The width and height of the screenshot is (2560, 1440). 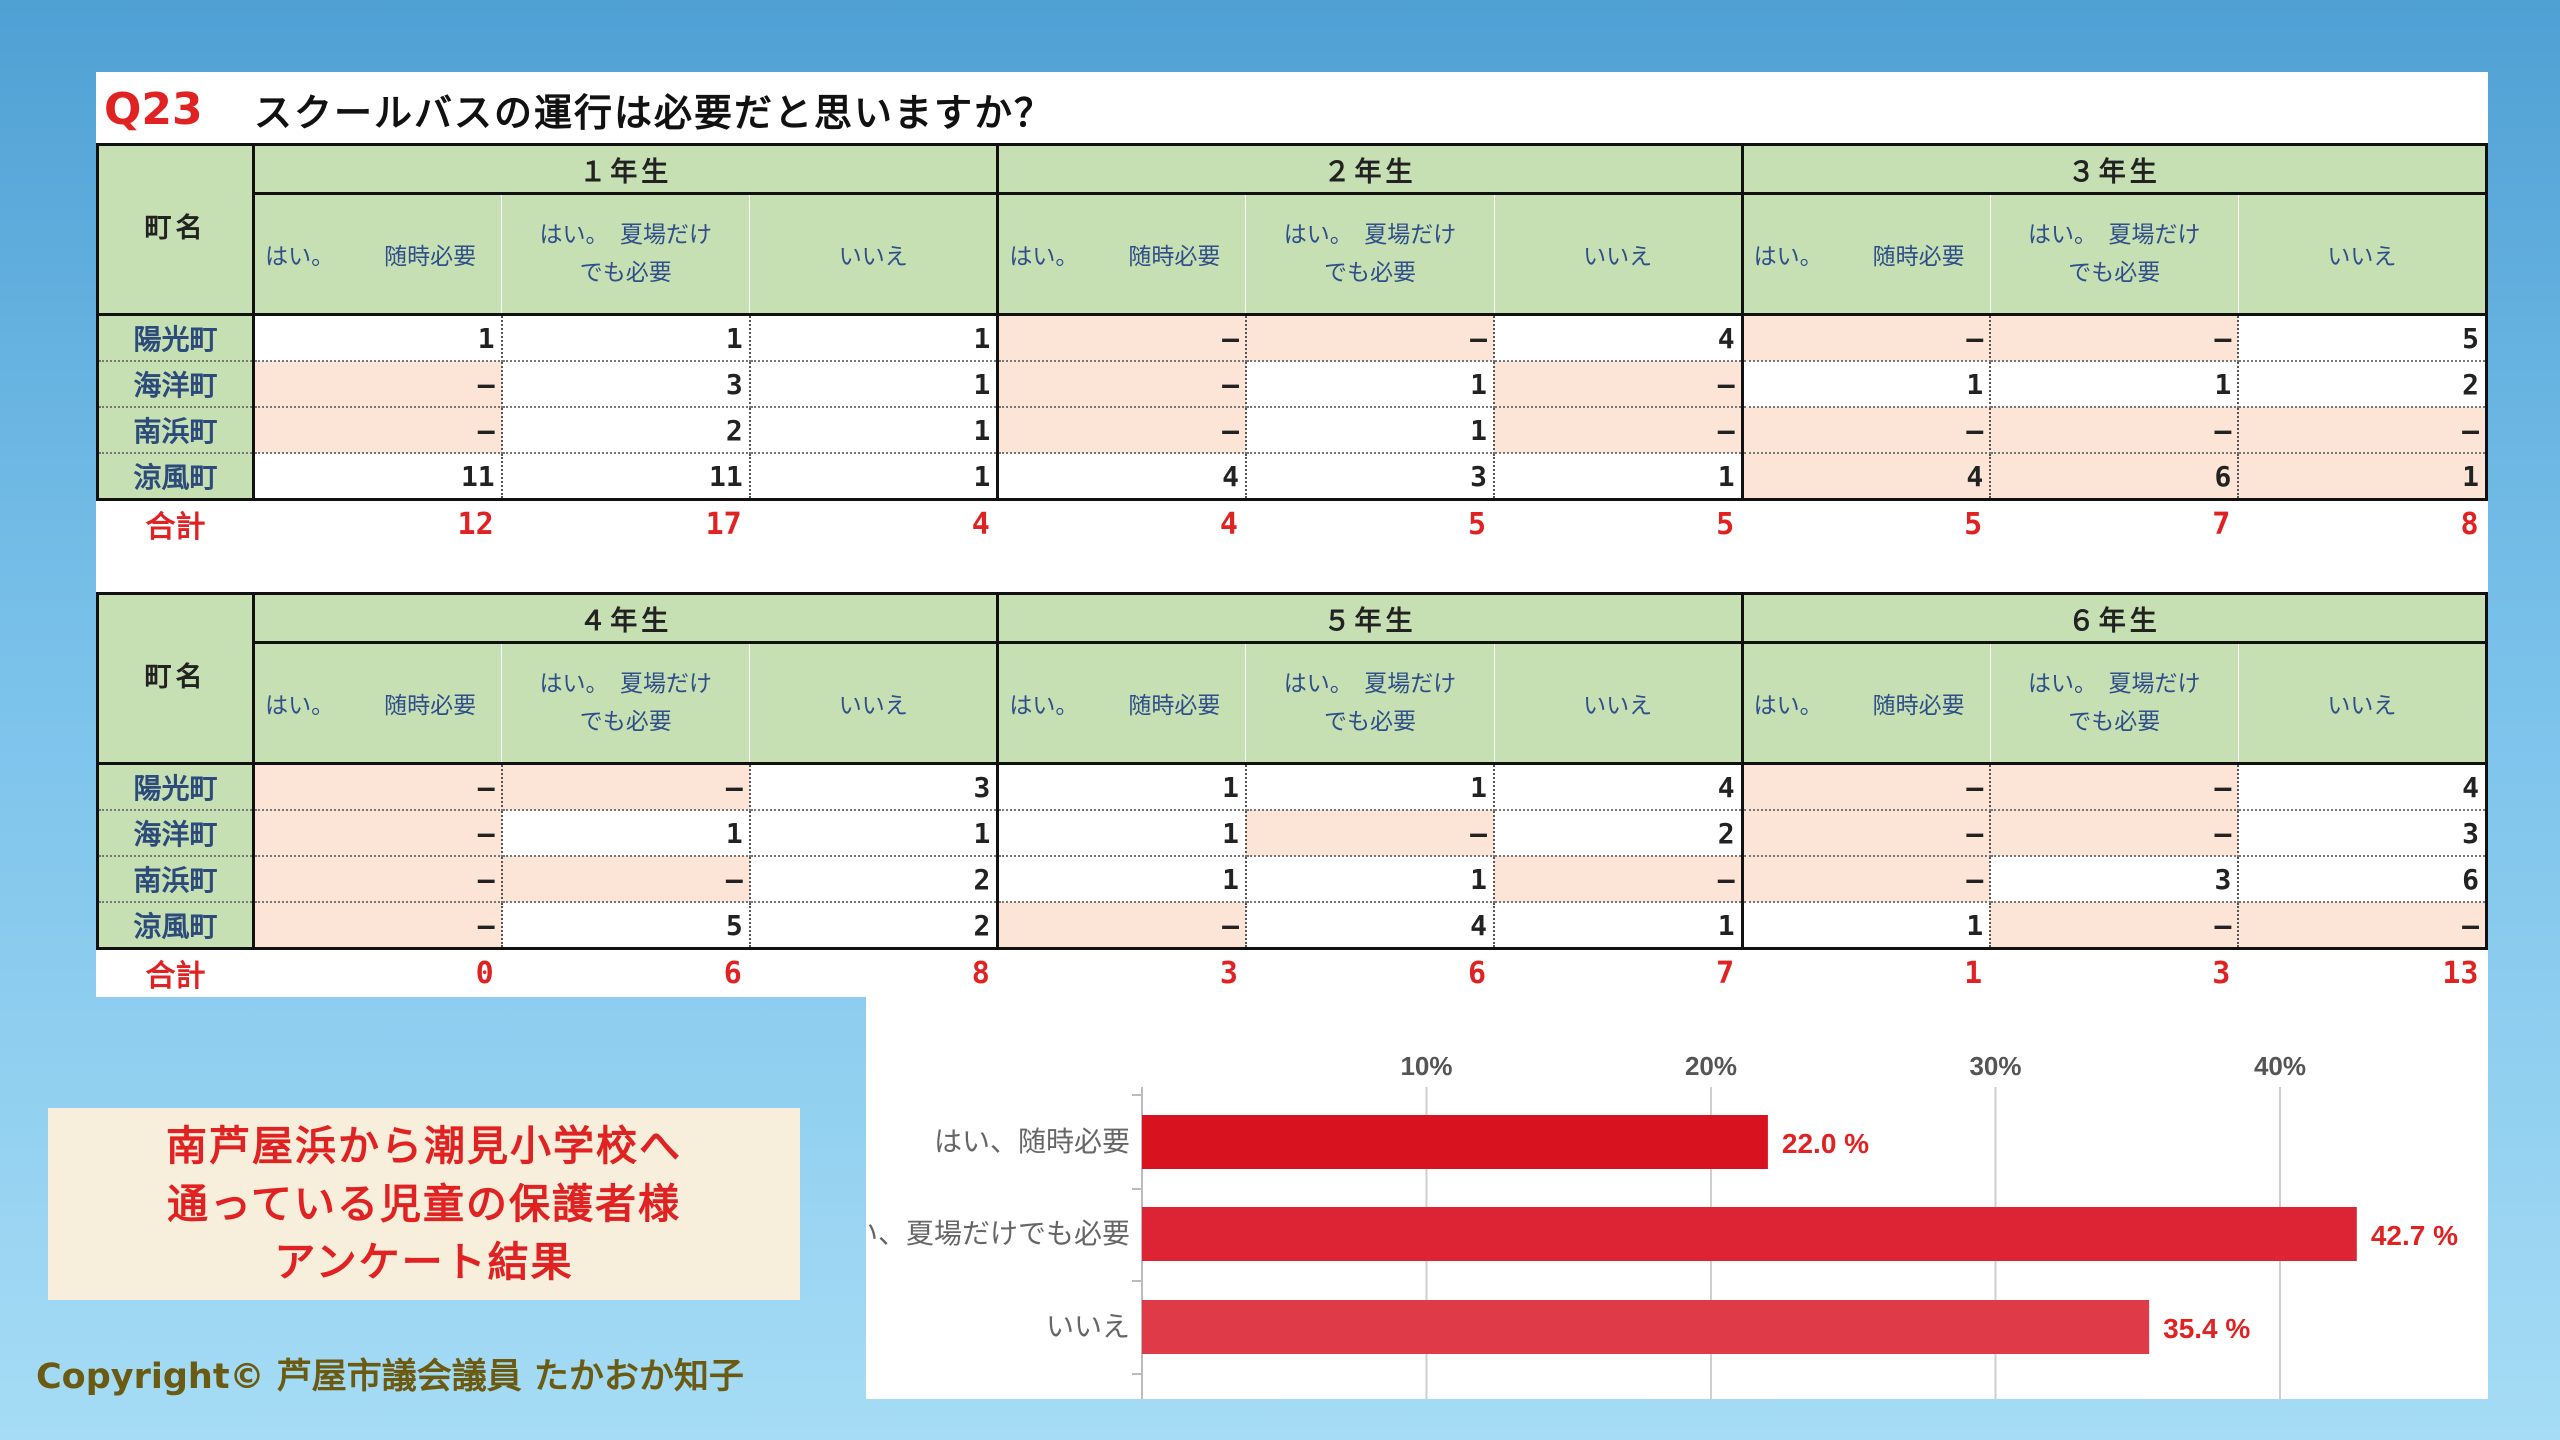 I want to click on count-cell: 5, so click(x=626, y=926).